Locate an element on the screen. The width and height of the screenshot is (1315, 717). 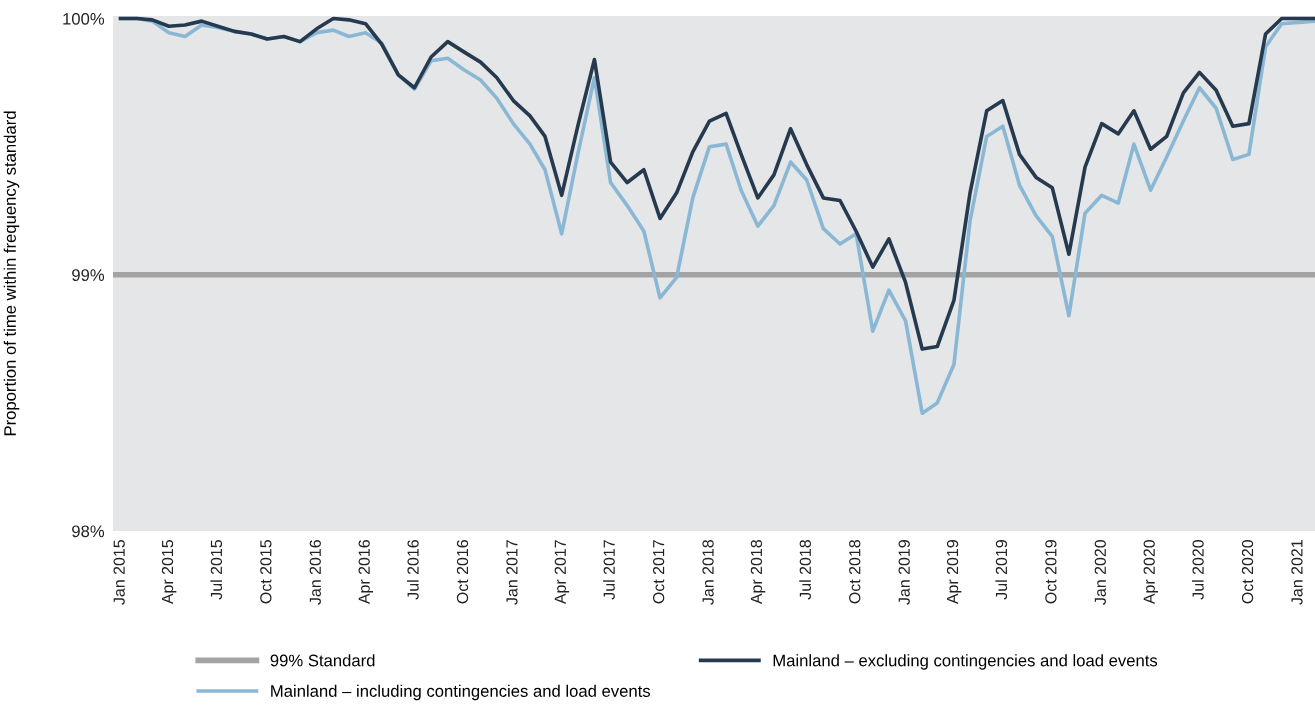
x-tick-label: Jul 2020 is located at coordinates (1198, 569).